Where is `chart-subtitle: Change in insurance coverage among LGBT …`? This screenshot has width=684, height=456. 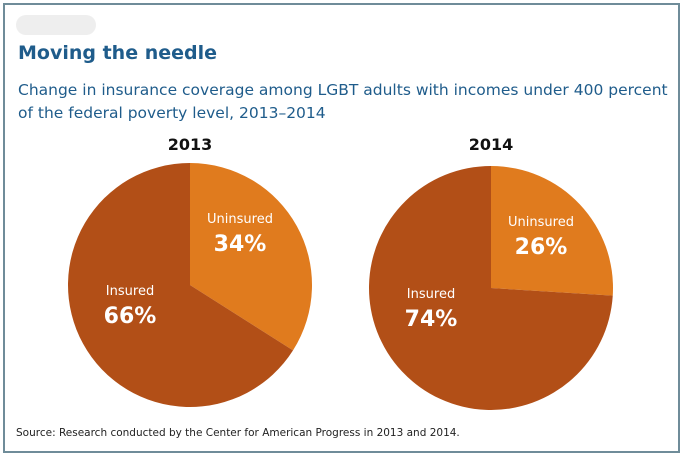
chart-subtitle: Change in insurance coverage among LGBT … is located at coordinates (343, 101).